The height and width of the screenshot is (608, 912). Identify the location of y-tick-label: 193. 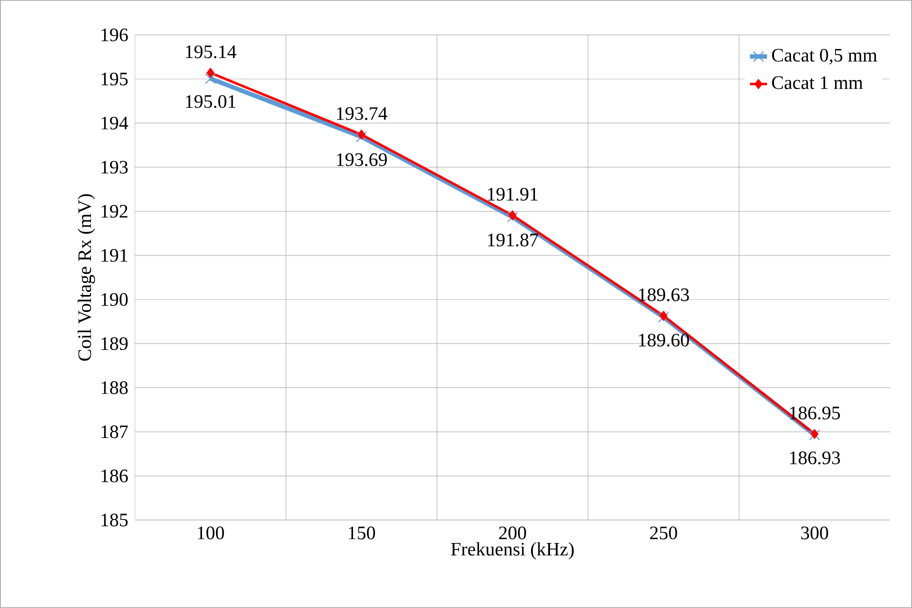
(115, 167).